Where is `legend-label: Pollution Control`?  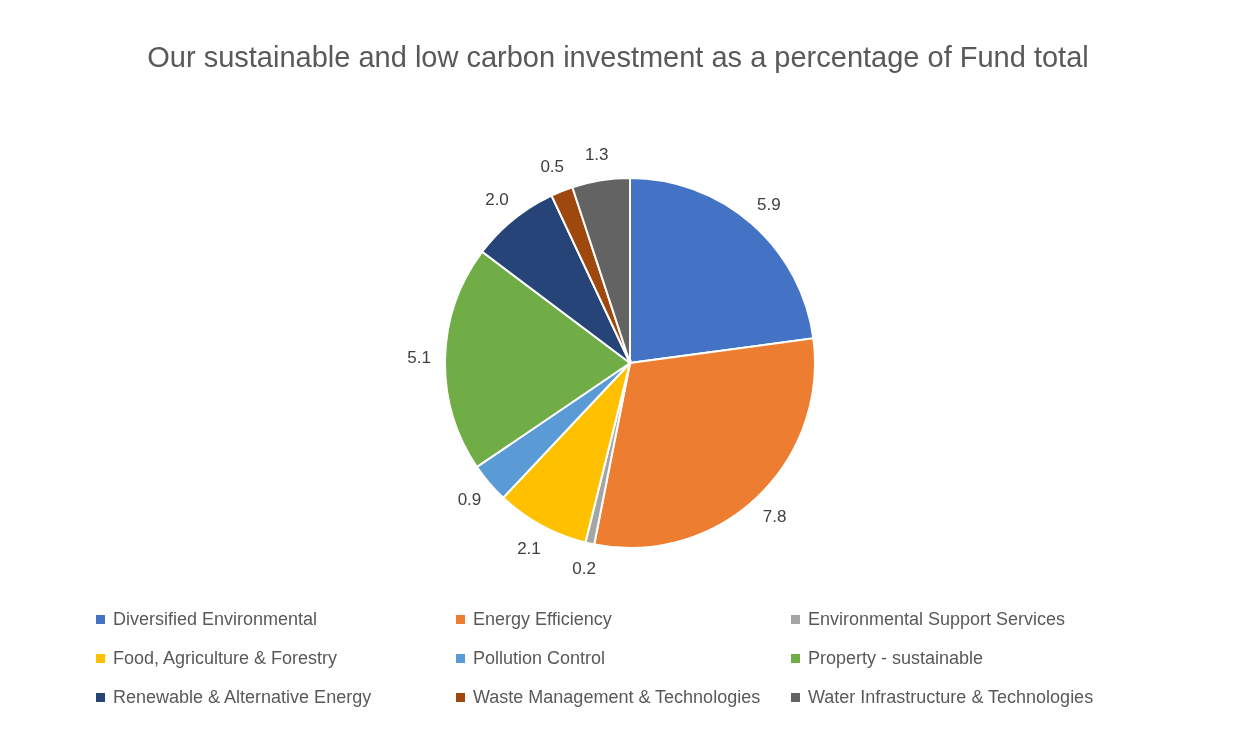 legend-label: Pollution Control is located at coordinates (539, 658).